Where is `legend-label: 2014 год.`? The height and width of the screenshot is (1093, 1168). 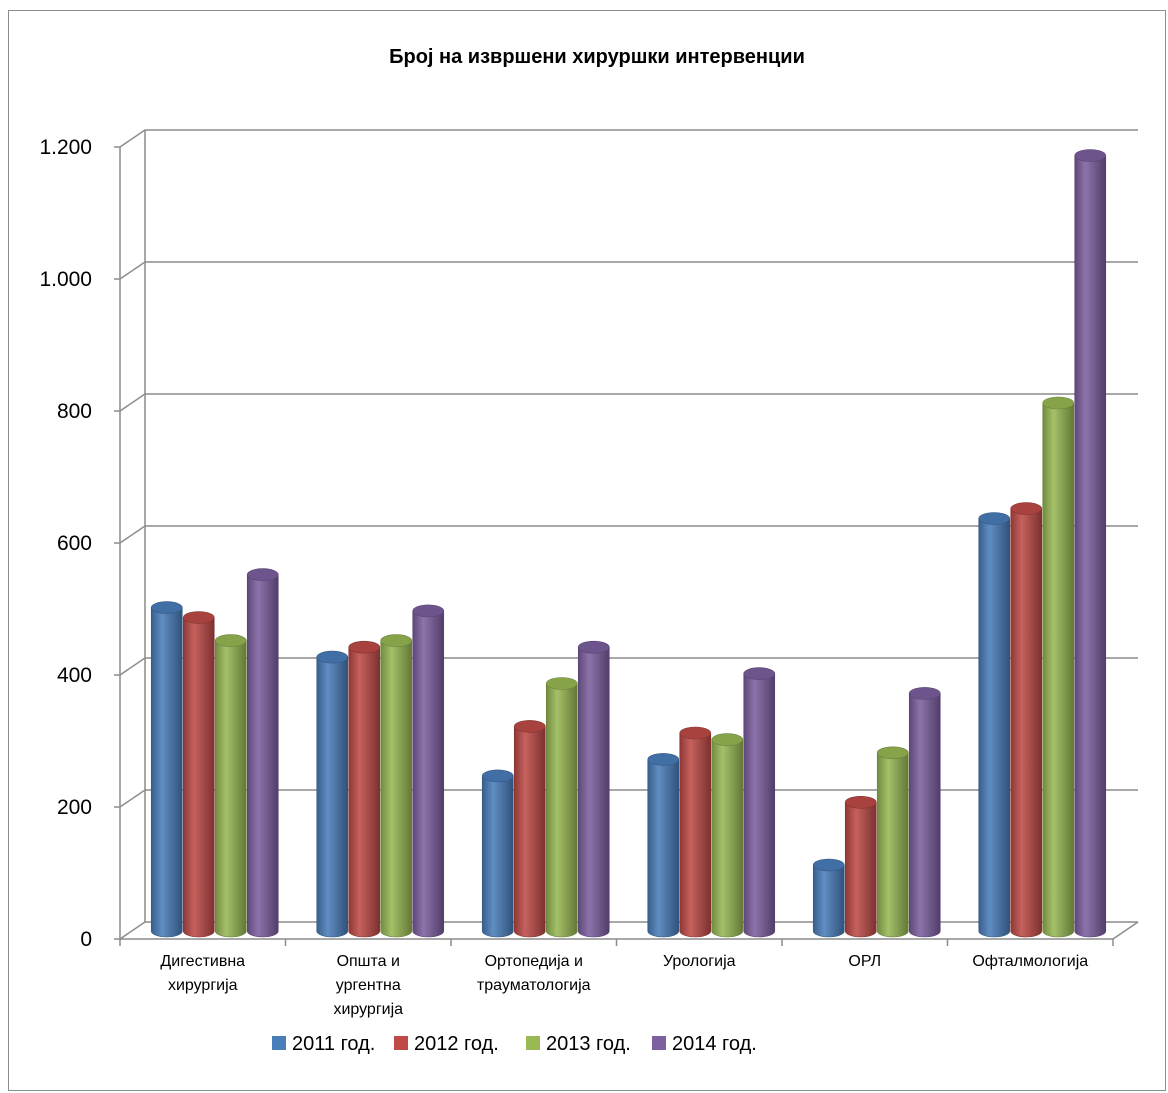 legend-label: 2014 год. is located at coordinates (714, 1044).